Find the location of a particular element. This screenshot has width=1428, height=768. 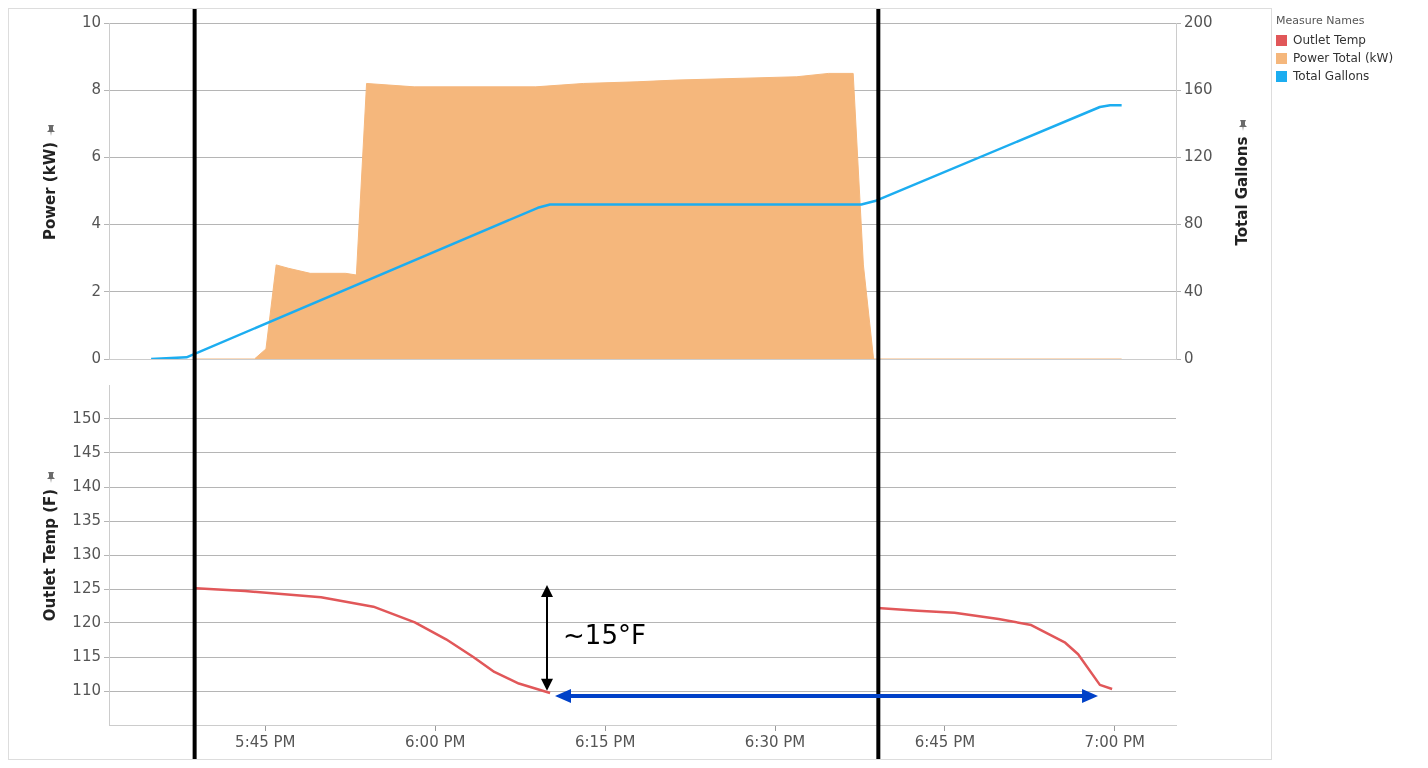

y-axis-title: Power (kW) is located at coordinates (49, 191).